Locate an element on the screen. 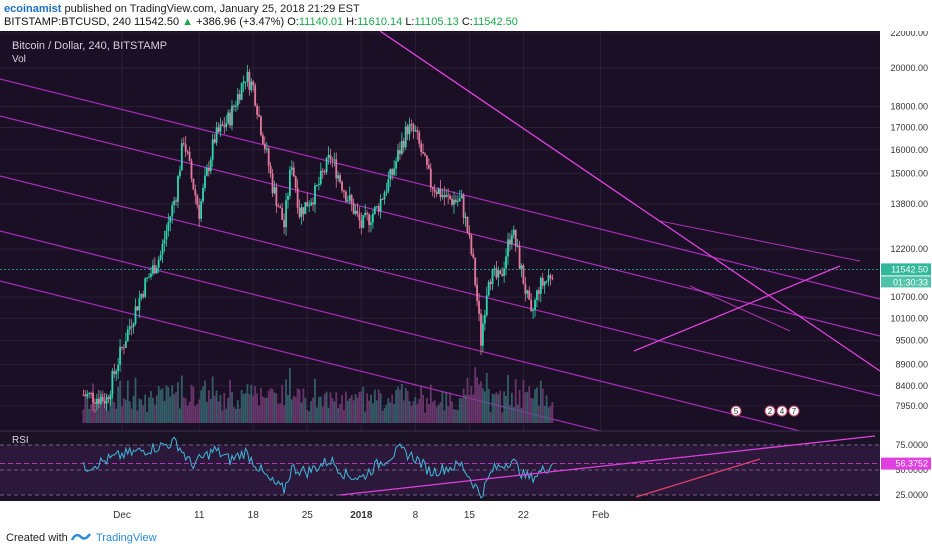 The height and width of the screenshot is (550, 932). volume-badge-label: 5 is located at coordinates (736, 411).